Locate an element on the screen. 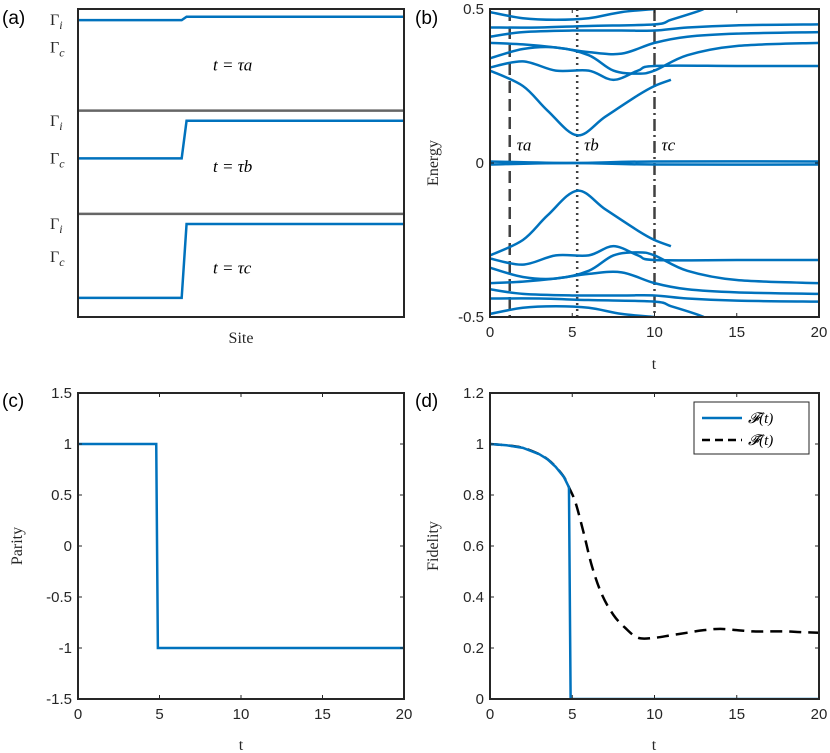  panel-c-line-parity is located at coordinates (241, 546).